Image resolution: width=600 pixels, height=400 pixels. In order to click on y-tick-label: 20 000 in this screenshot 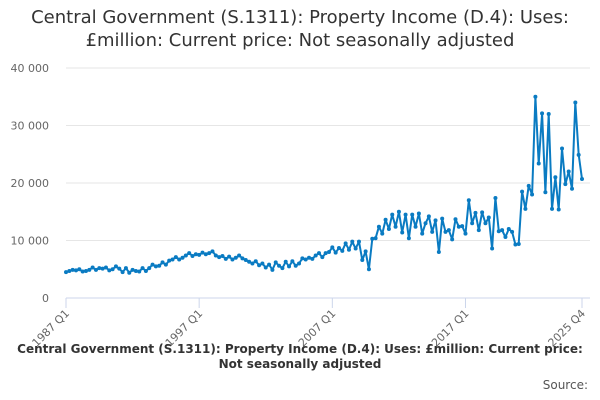, I will do `click(30, 183)`.